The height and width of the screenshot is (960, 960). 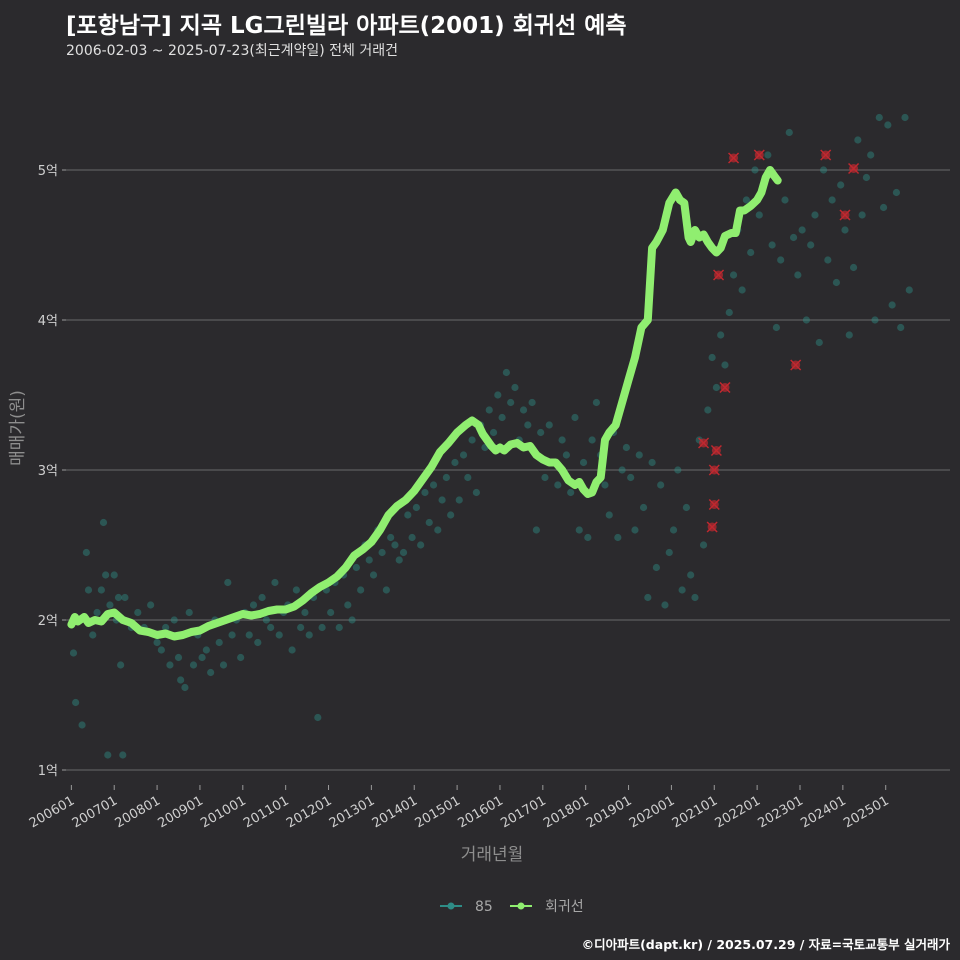 I want to click on x-tick-label: 201301, so click(x=352, y=812).